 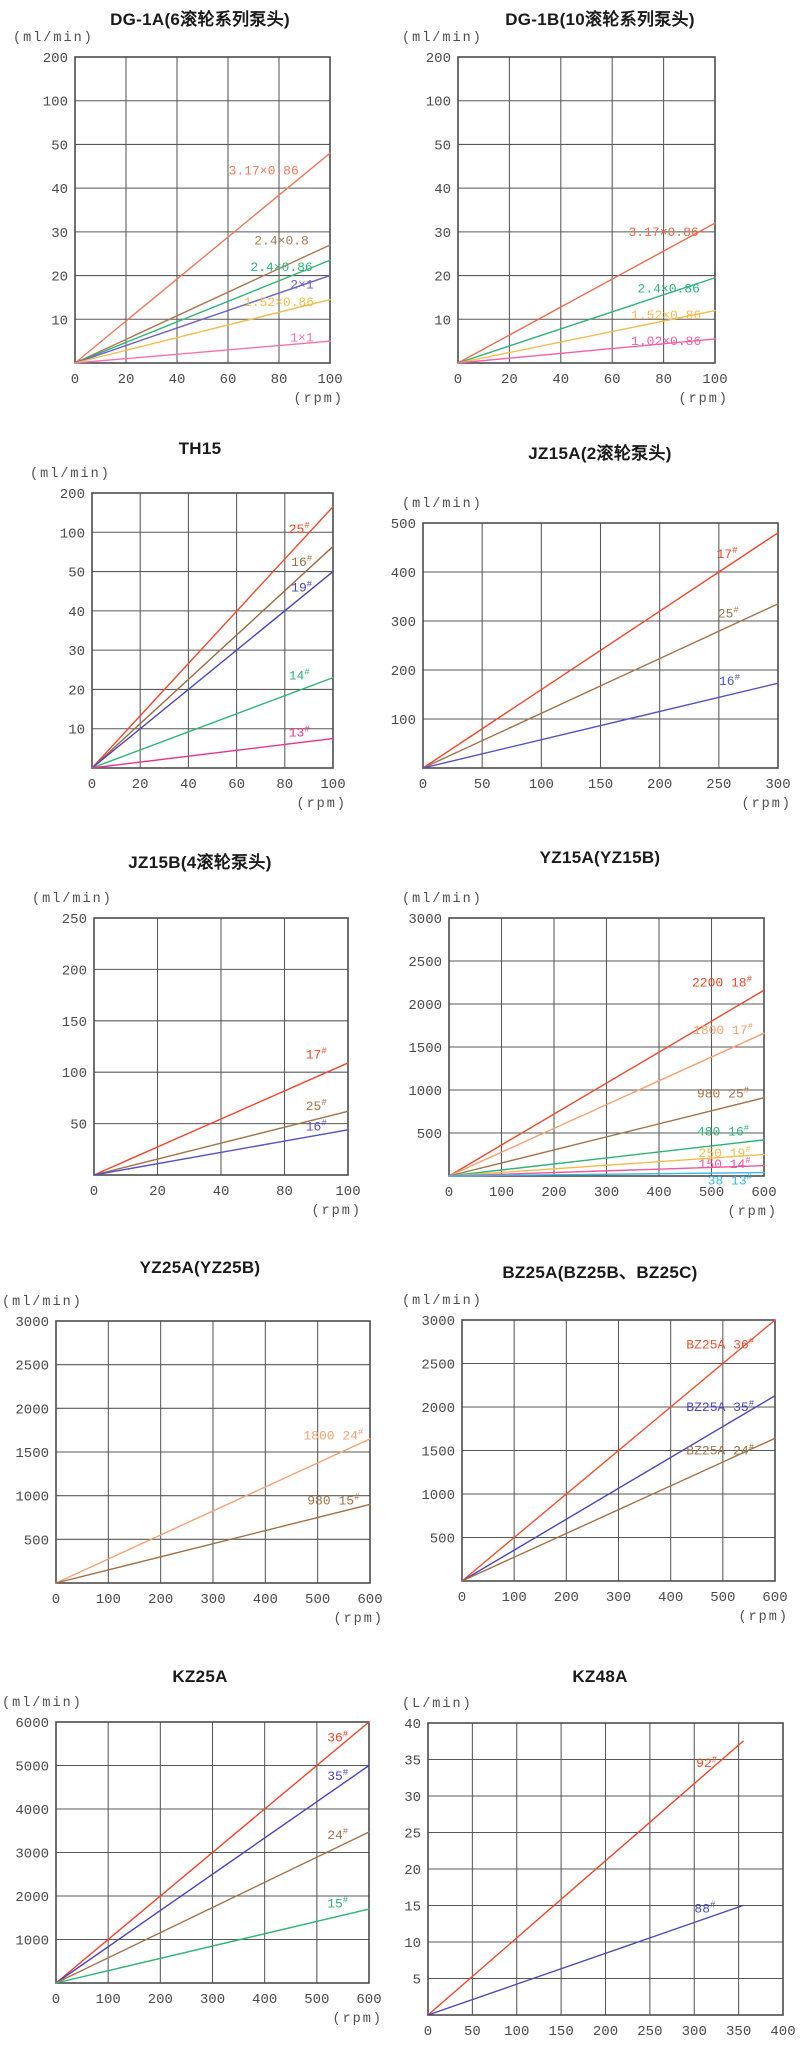 I want to click on series-label: 13#, so click(x=300, y=733).